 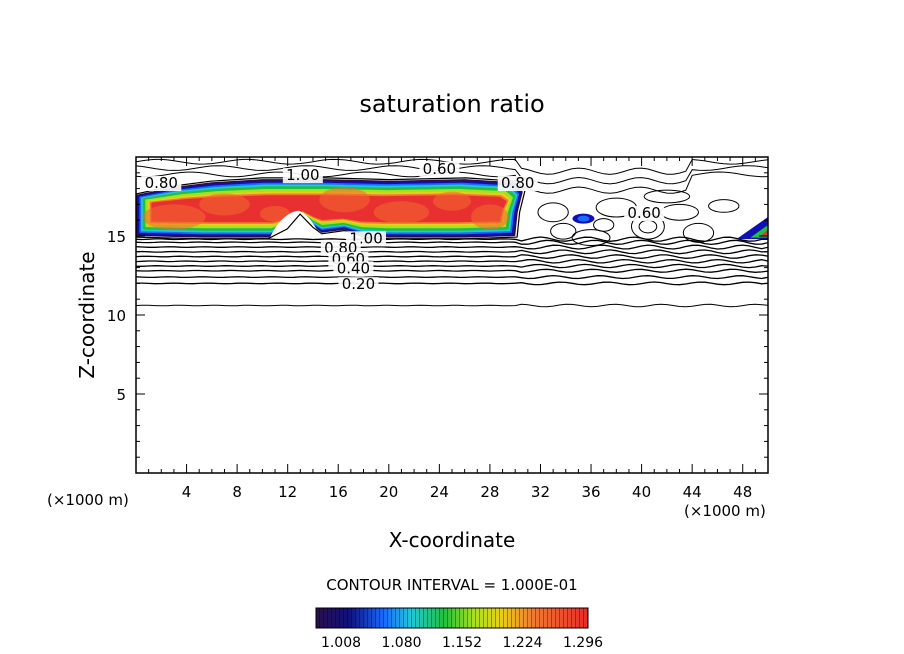 I want to click on contour-labels: 0.80 1.00 0.600.800.601.000.800.600.400.20, so click(x=403, y=226).